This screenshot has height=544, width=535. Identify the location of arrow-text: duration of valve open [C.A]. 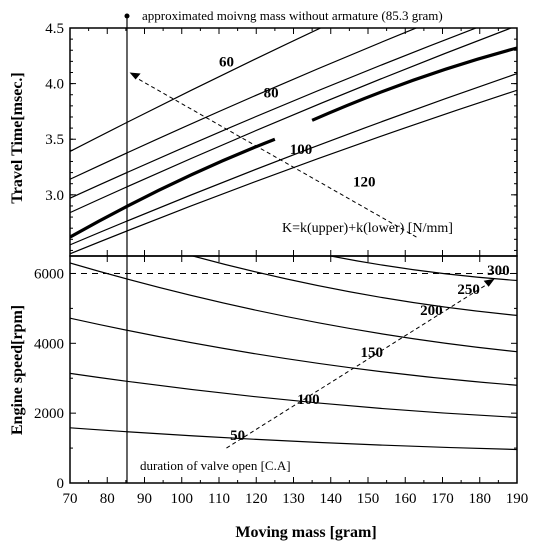
(215, 465).